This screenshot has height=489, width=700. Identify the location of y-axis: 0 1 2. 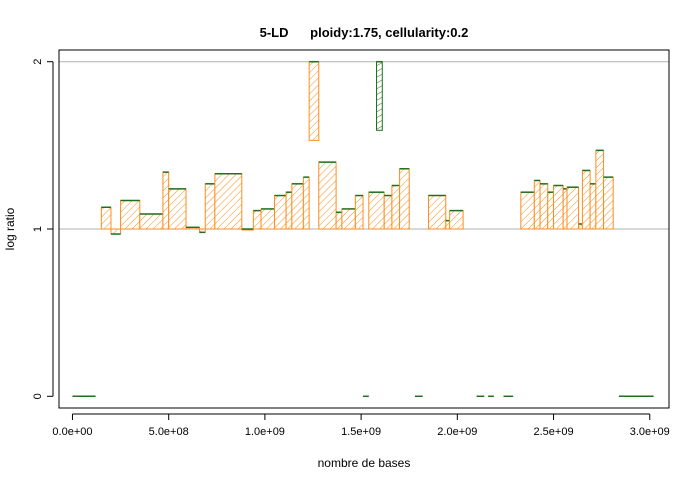
(43, 229).